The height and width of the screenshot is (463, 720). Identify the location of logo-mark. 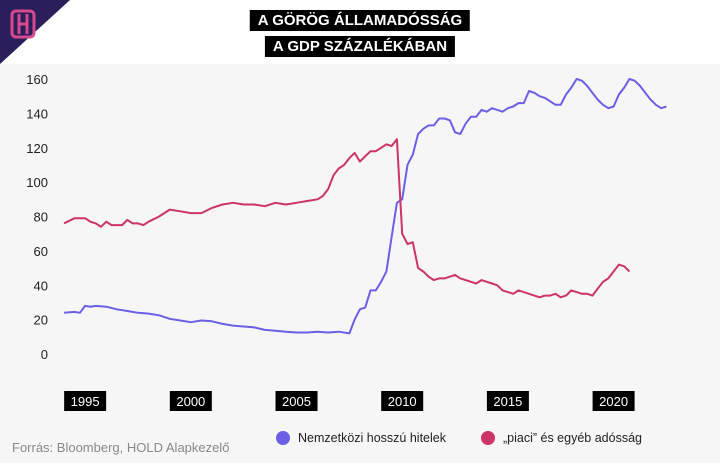
(23, 24).